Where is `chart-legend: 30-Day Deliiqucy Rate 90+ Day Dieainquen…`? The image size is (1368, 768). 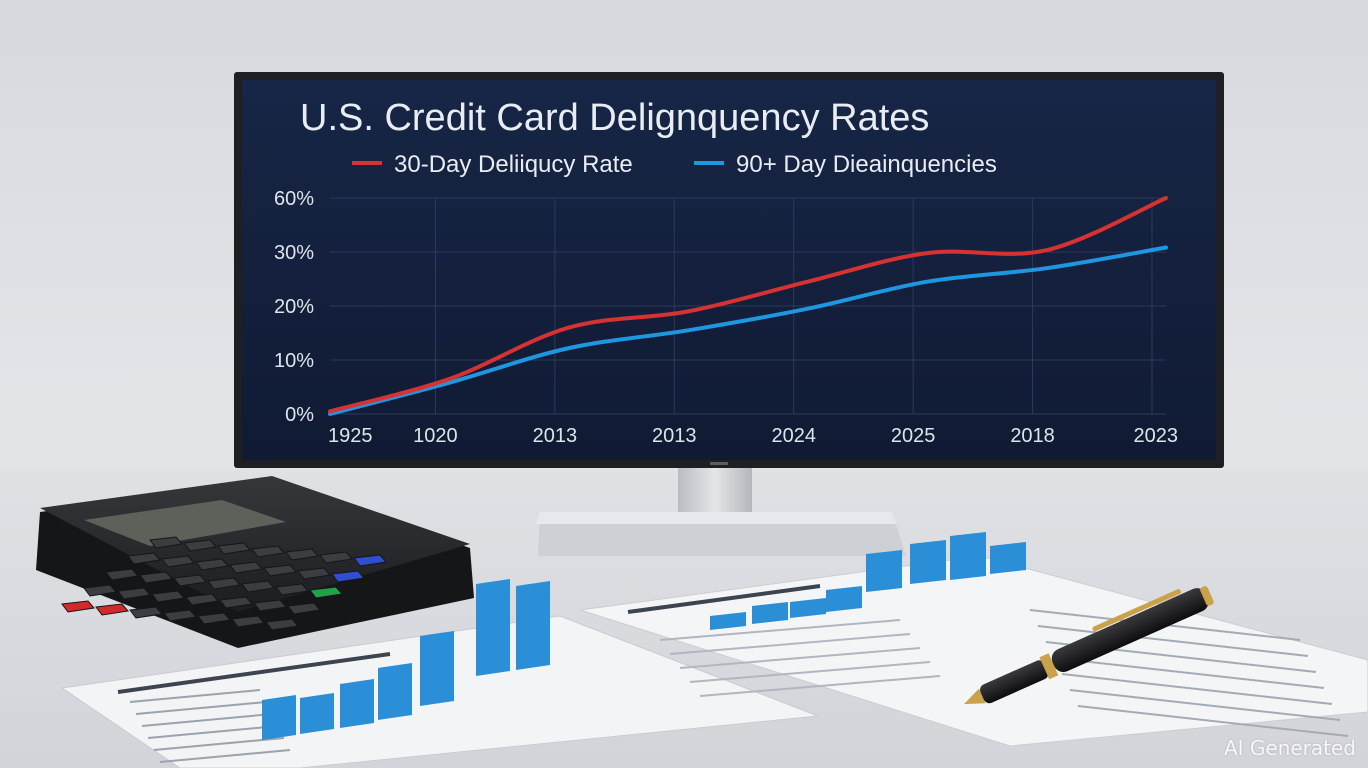 chart-legend: 30-Day Deliiqucy Rate 90+ Day Dieainquen… is located at coordinates (674, 164).